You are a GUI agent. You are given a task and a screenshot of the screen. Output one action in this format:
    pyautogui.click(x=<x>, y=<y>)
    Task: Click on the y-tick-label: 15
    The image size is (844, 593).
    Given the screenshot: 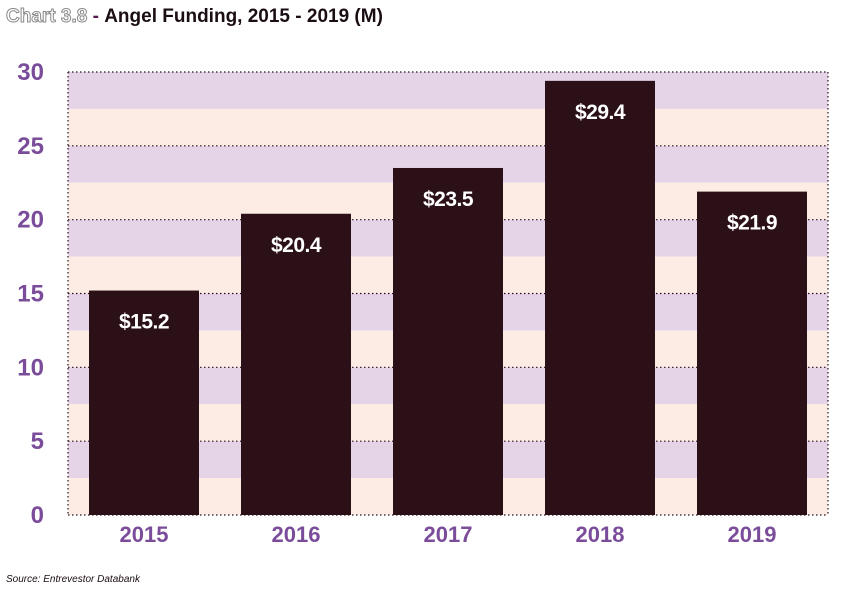 What is the action you would take?
    pyautogui.click(x=30, y=294)
    